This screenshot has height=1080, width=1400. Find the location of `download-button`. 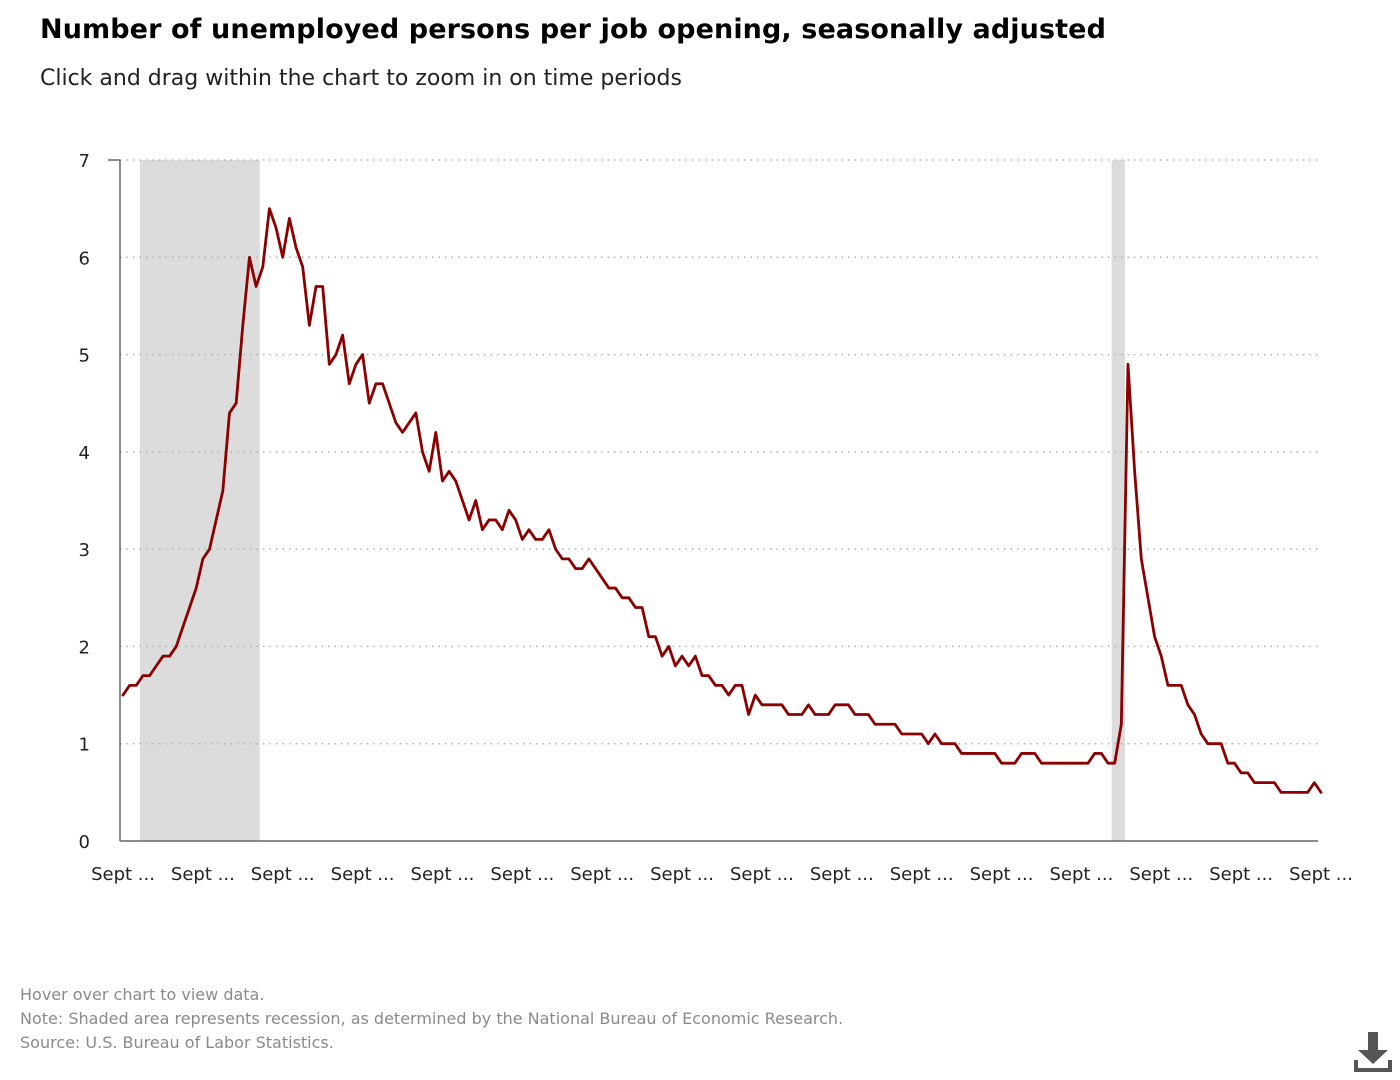

download-button is located at coordinates (1373, 1052).